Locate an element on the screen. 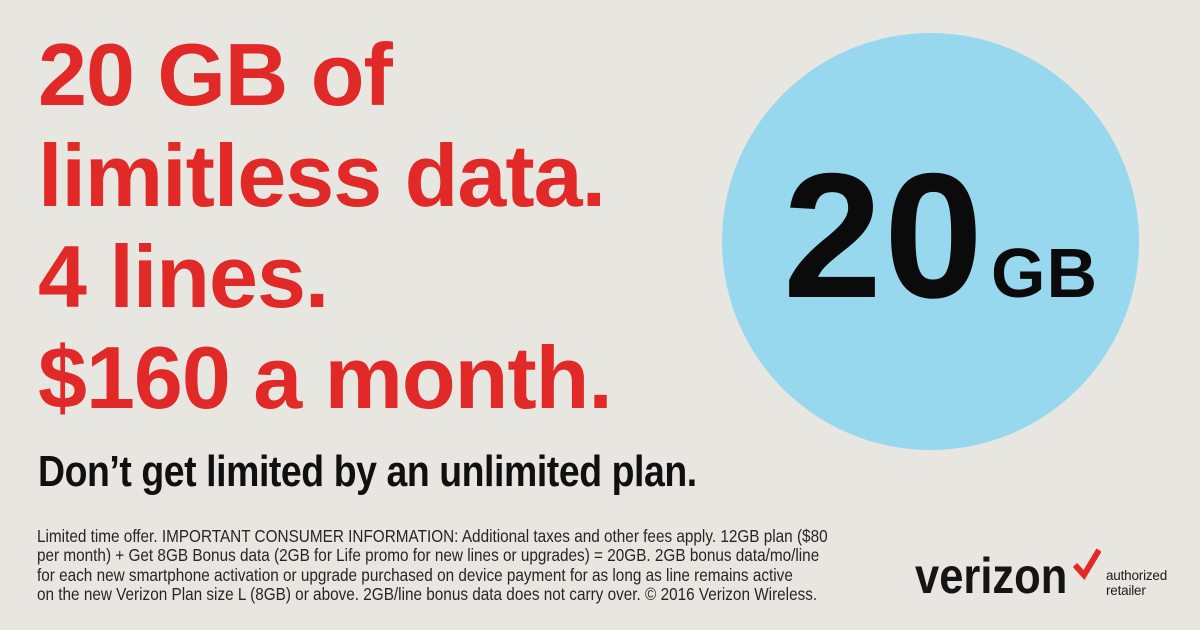  data-badge-text: 20 GB is located at coordinates (940, 235).